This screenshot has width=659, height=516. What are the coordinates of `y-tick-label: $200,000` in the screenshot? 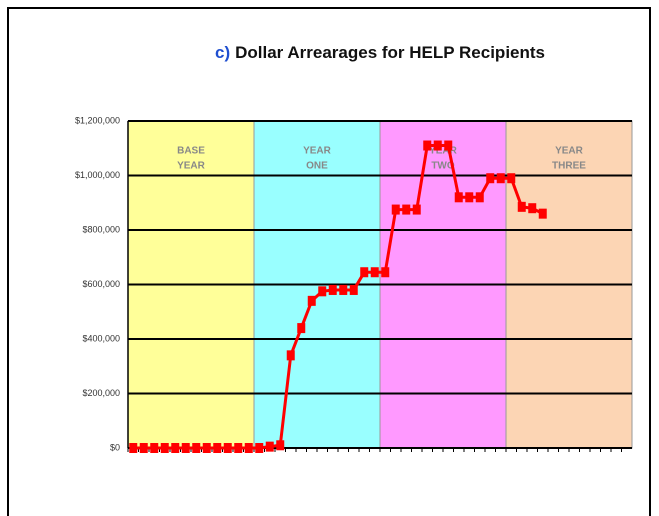 It's located at (101, 393).